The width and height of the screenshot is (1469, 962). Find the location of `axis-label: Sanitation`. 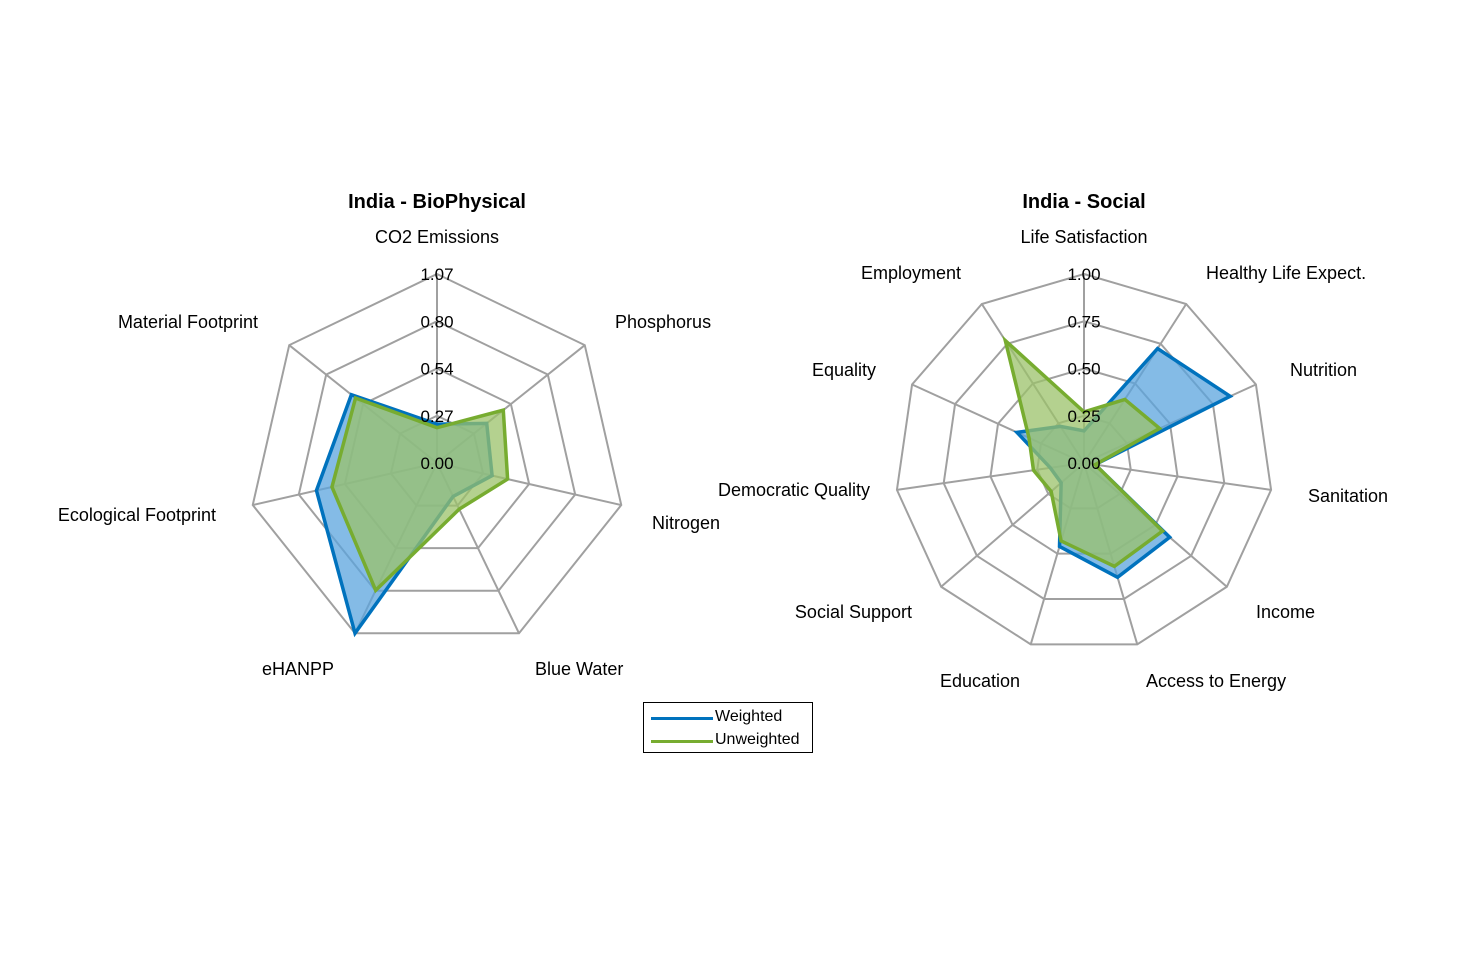

axis-label: Sanitation is located at coordinates (1348, 496).